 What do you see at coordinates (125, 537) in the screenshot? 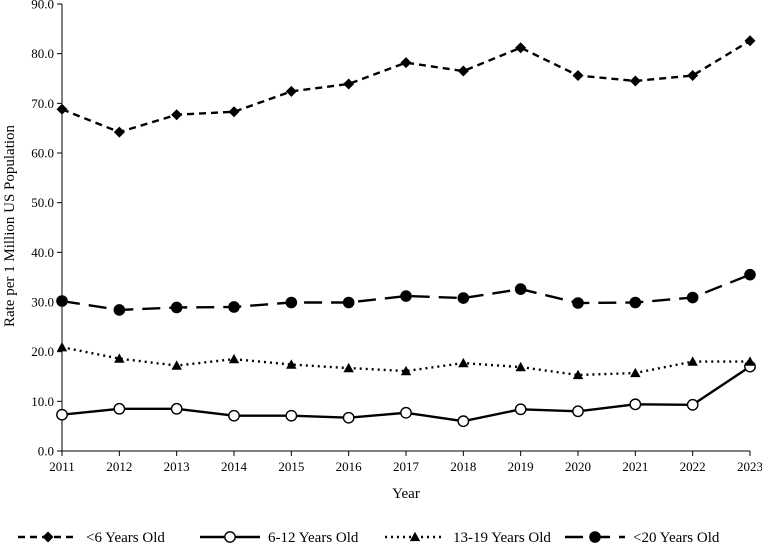
I see `legend-label: <6 Years Old` at bounding box center [125, 537].